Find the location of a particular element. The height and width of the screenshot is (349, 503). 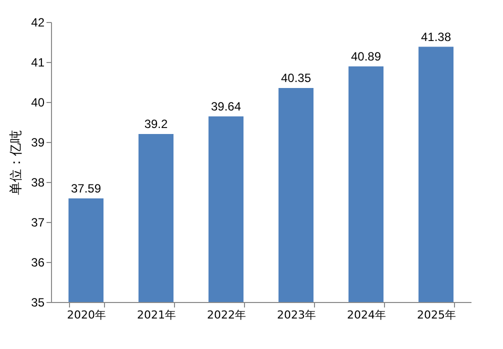

y-tick-label: 35 is located at coordinates (38, 303).